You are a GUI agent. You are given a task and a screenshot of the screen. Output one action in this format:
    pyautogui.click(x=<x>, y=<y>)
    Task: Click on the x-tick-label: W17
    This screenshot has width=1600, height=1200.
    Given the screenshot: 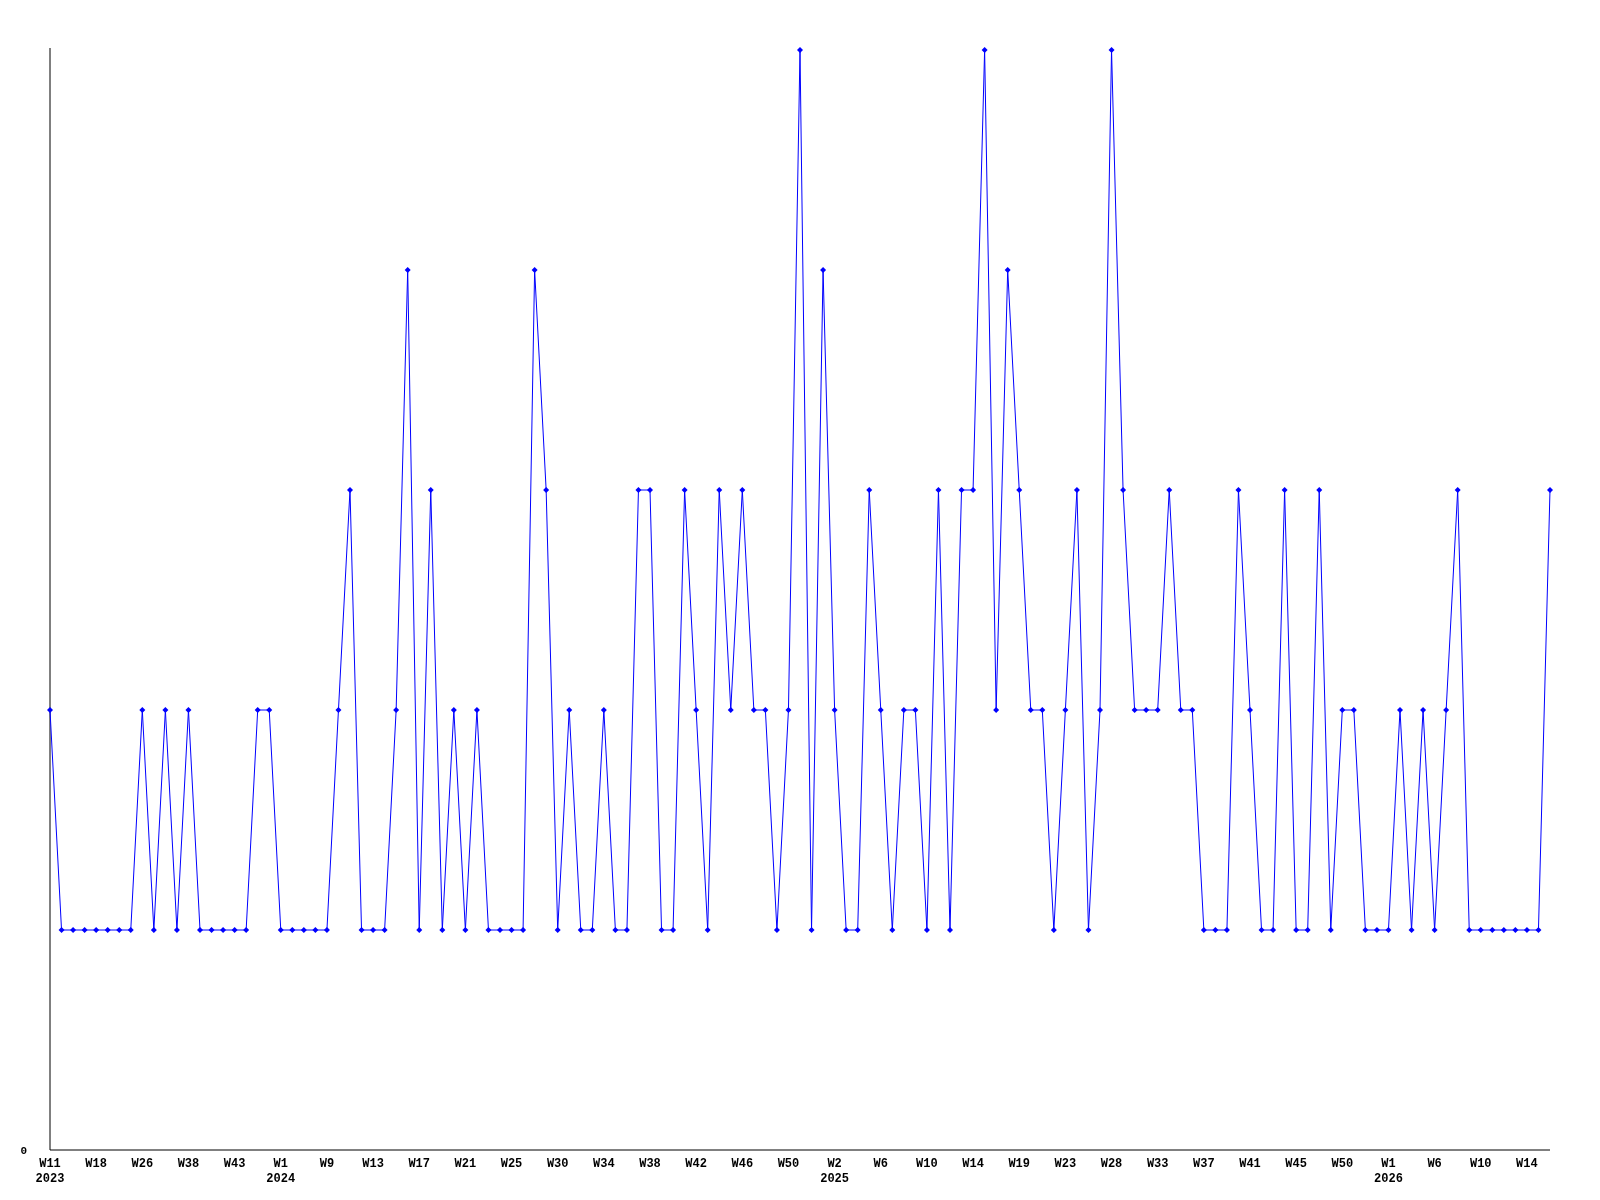 What is the action you would take?
    pyautogui.click(x=419, y=1164)
    